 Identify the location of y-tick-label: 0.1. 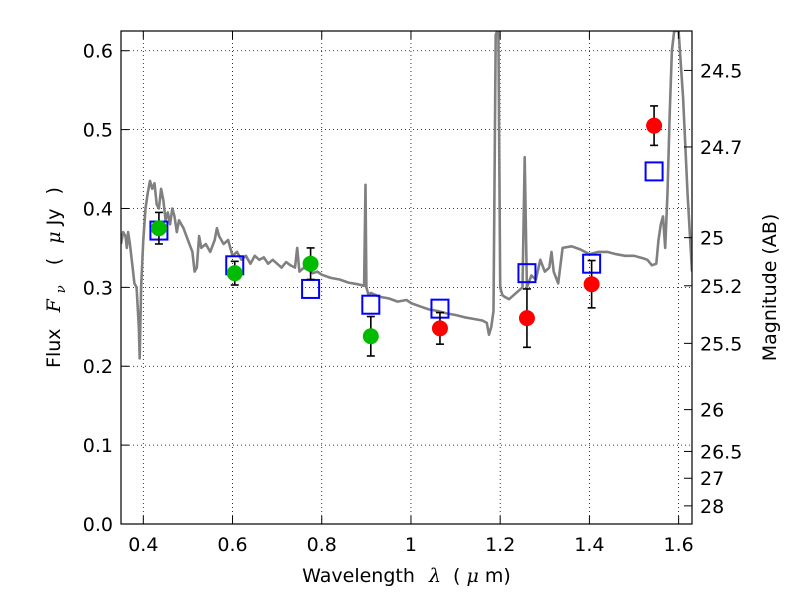
(98, 446).